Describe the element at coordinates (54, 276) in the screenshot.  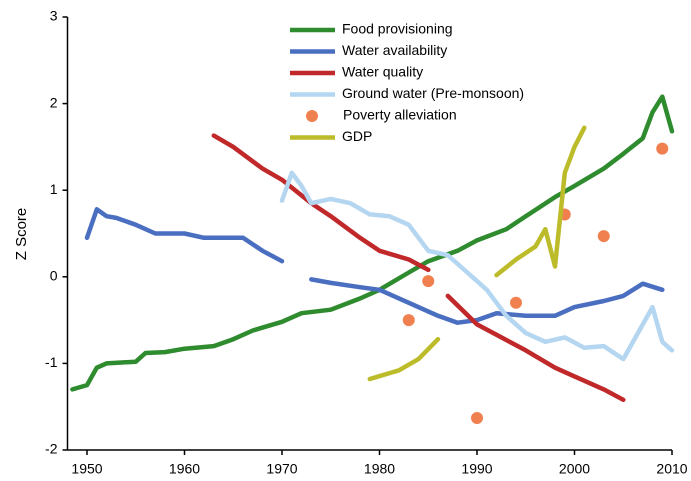
I see `y-tick-label: 0` at that location.